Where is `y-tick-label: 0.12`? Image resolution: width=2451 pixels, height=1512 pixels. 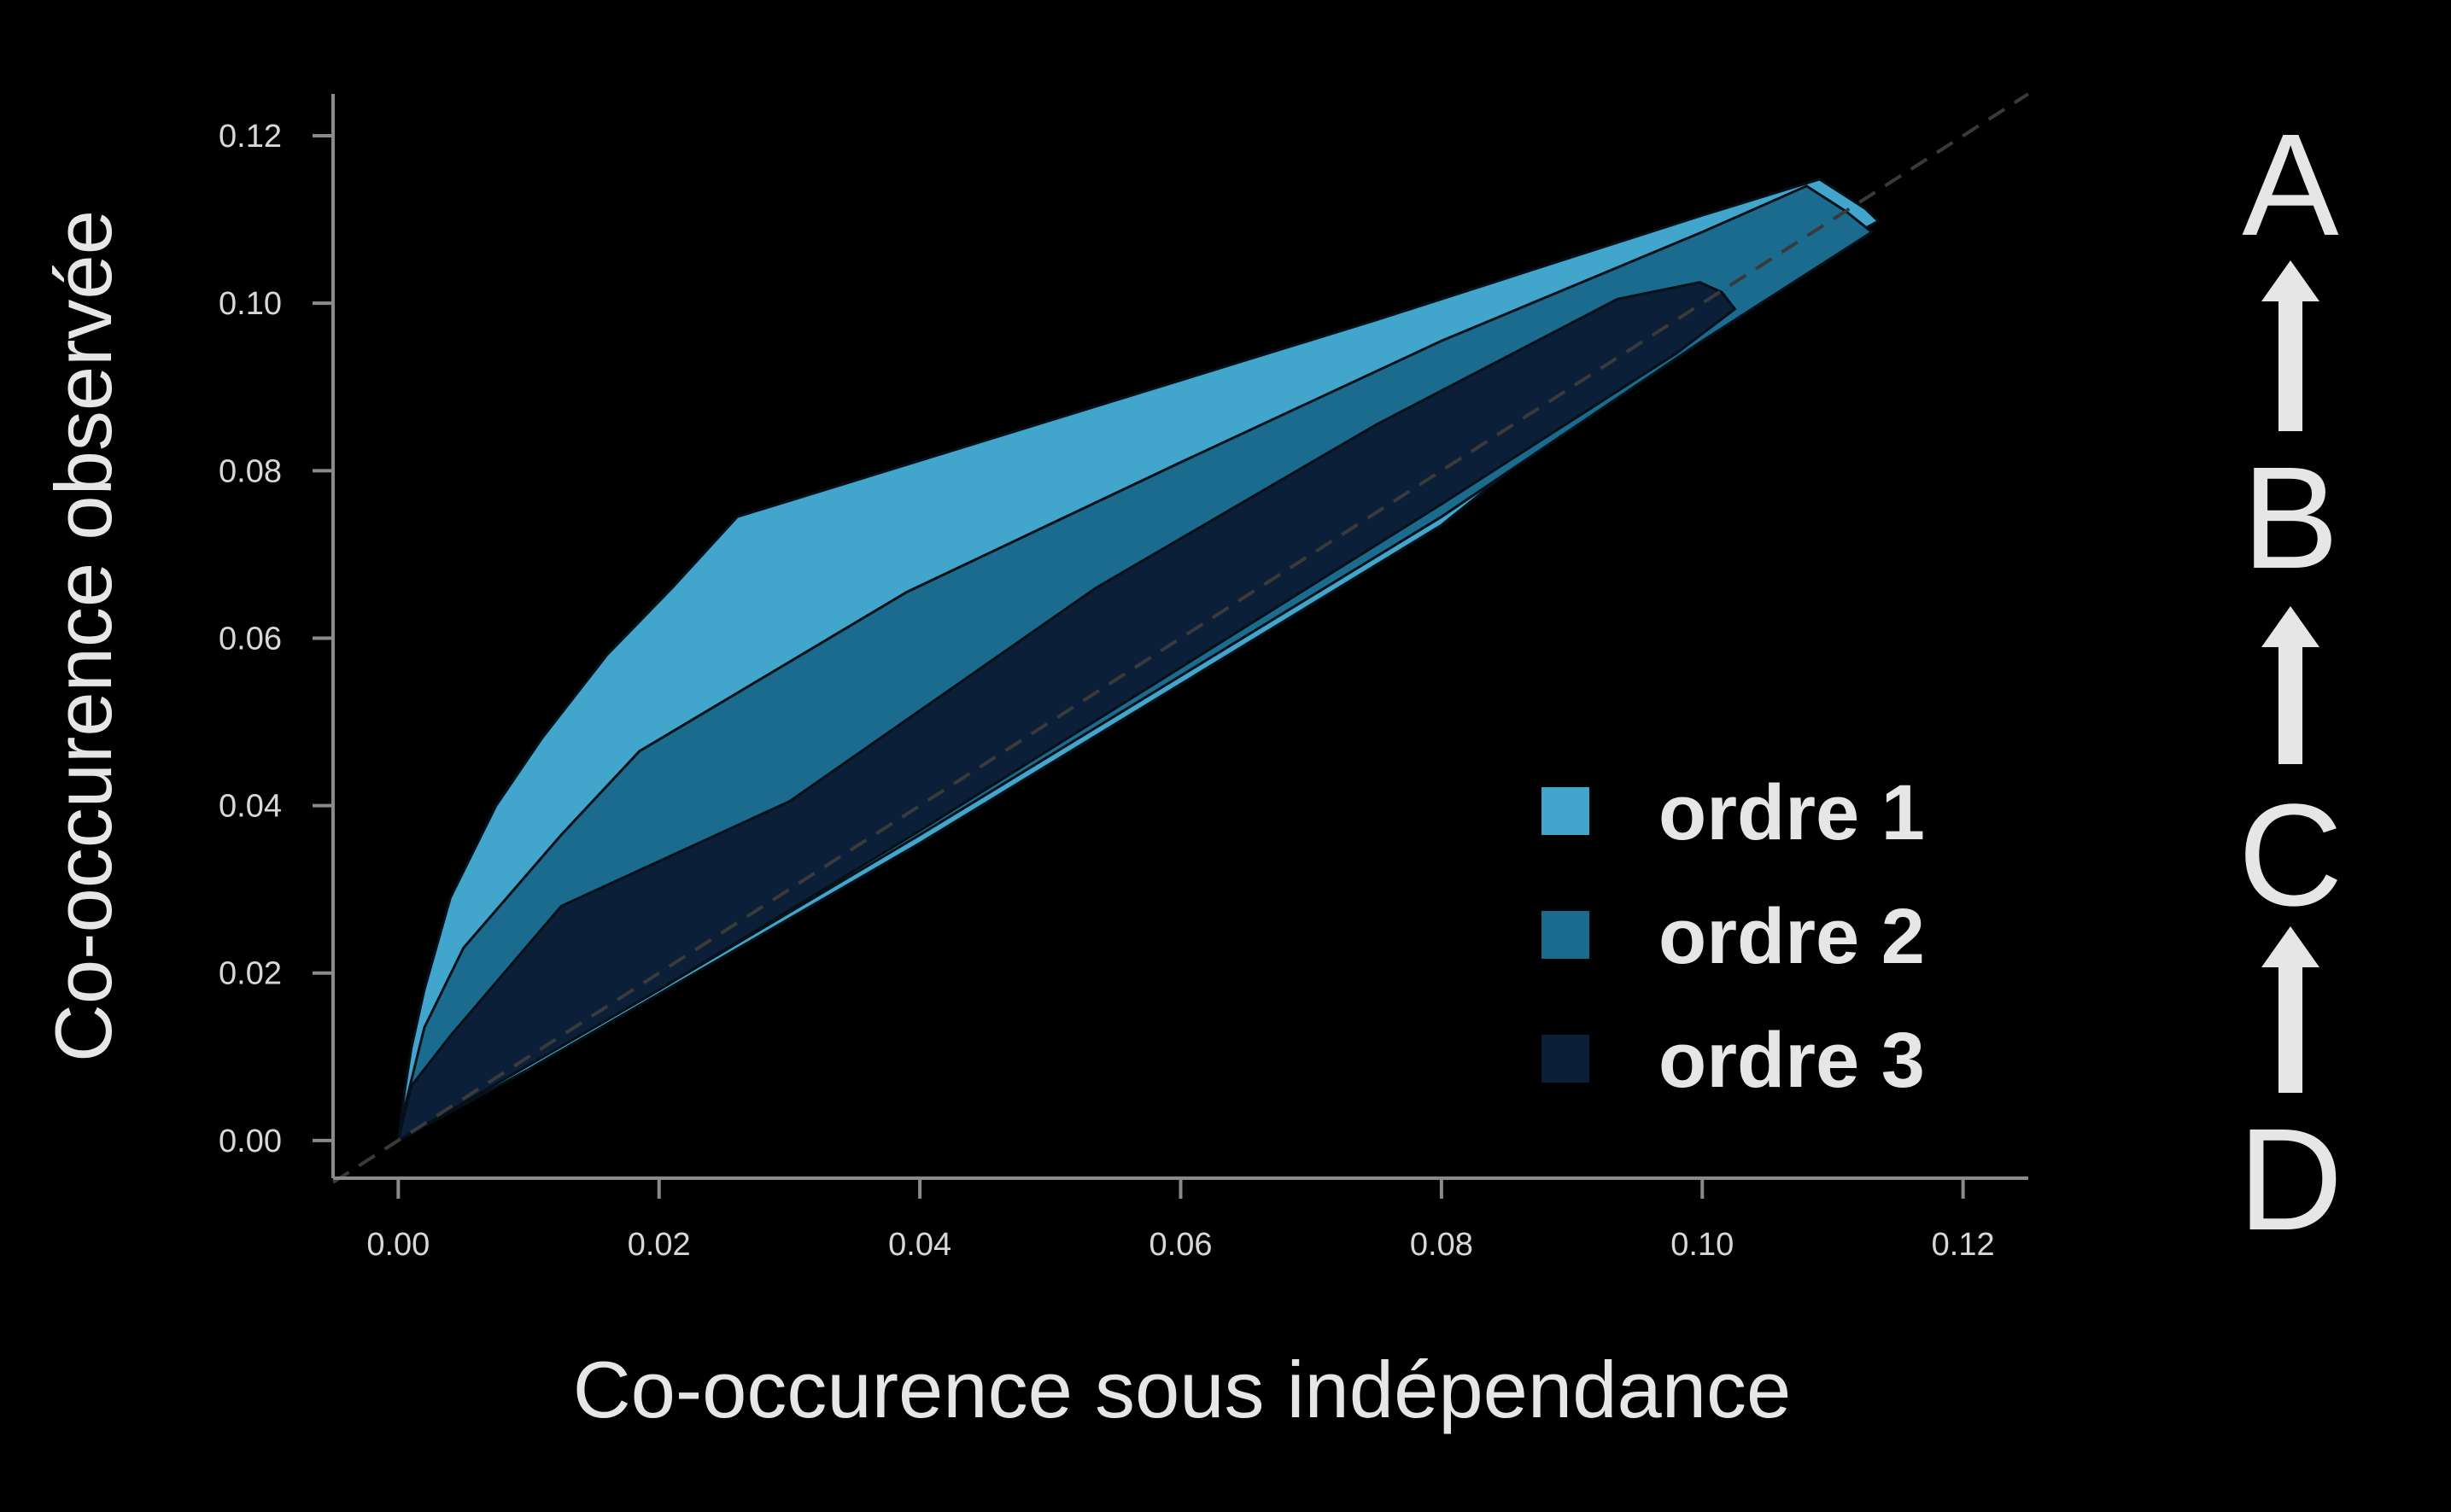
y-tick-label: 0.12 is located at coordinates (250, 137).